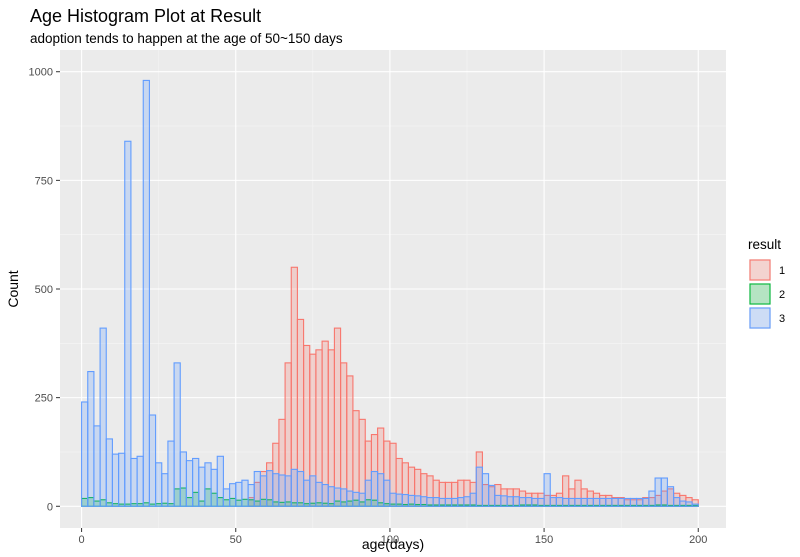 This screenshot has height=557, width=800. Describe the element at coordinates (44, 181) in the screenshot. I see `y-tick-label: 750` at that location.